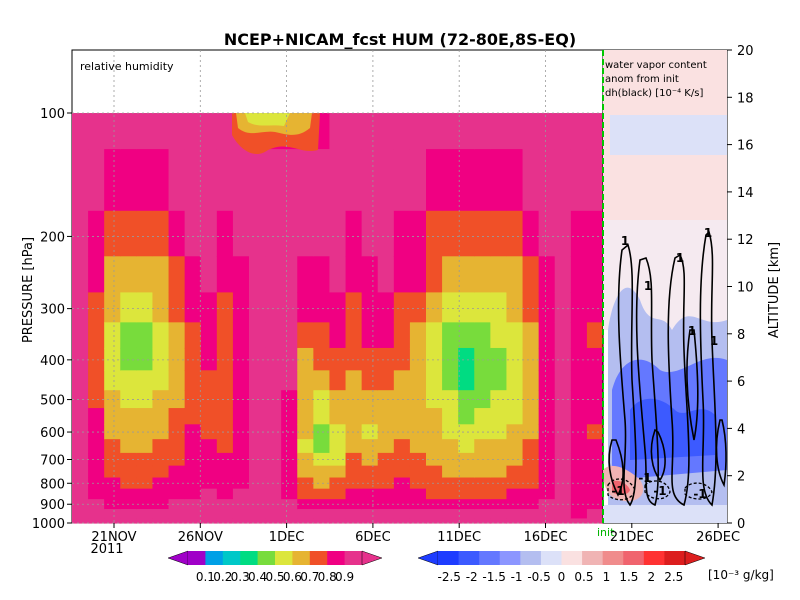 This screenshot has width=800, height=600. What do you see at coordinates (327, 577) in the screenshot?
I see `rh-colorbar-label: 0.8` at bounding box center [327, 577].